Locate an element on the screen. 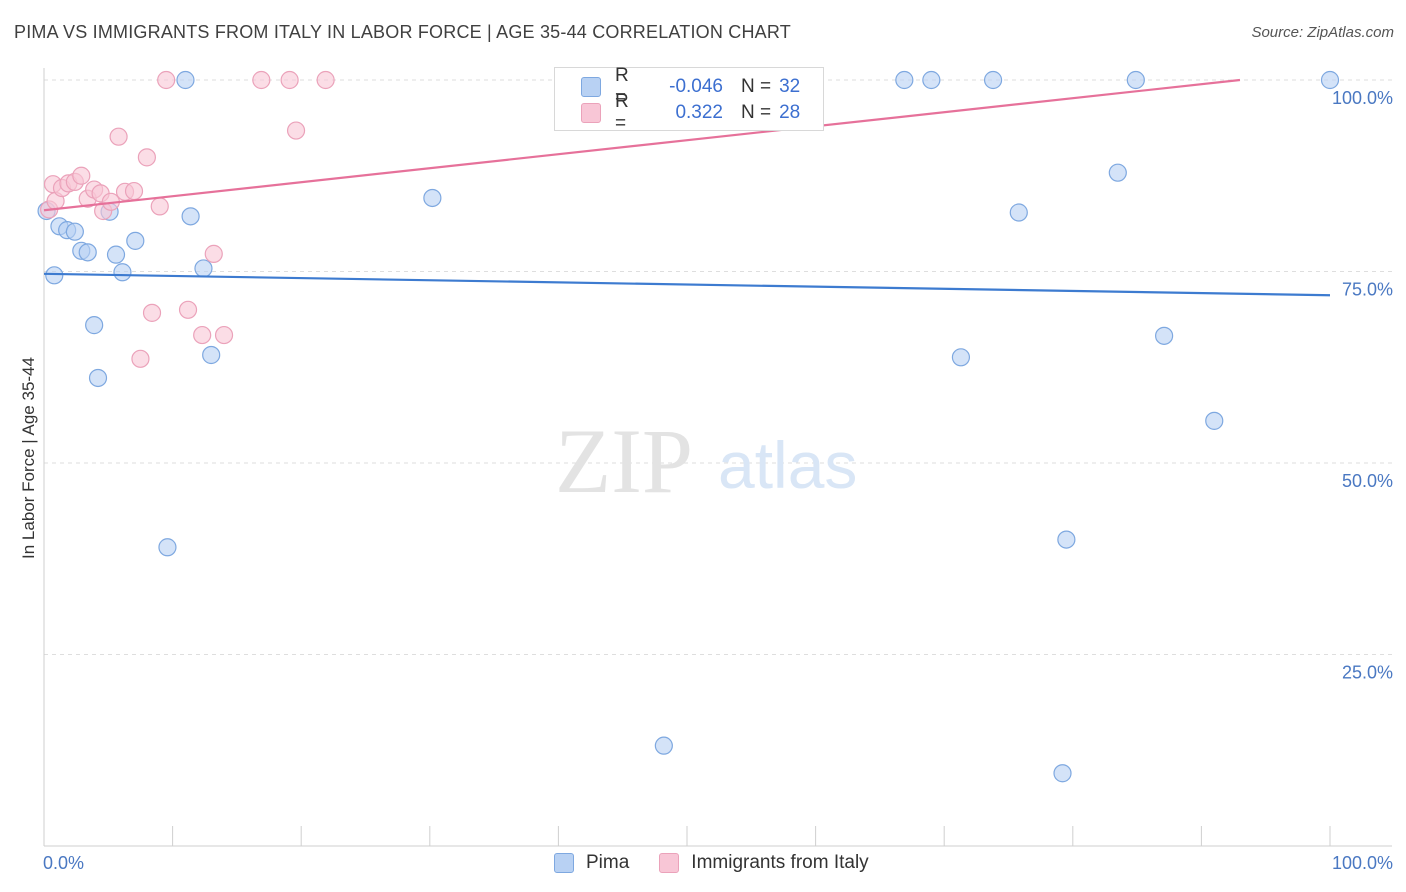  legend-item-pima: Pima is located at coordinates (591, 863).